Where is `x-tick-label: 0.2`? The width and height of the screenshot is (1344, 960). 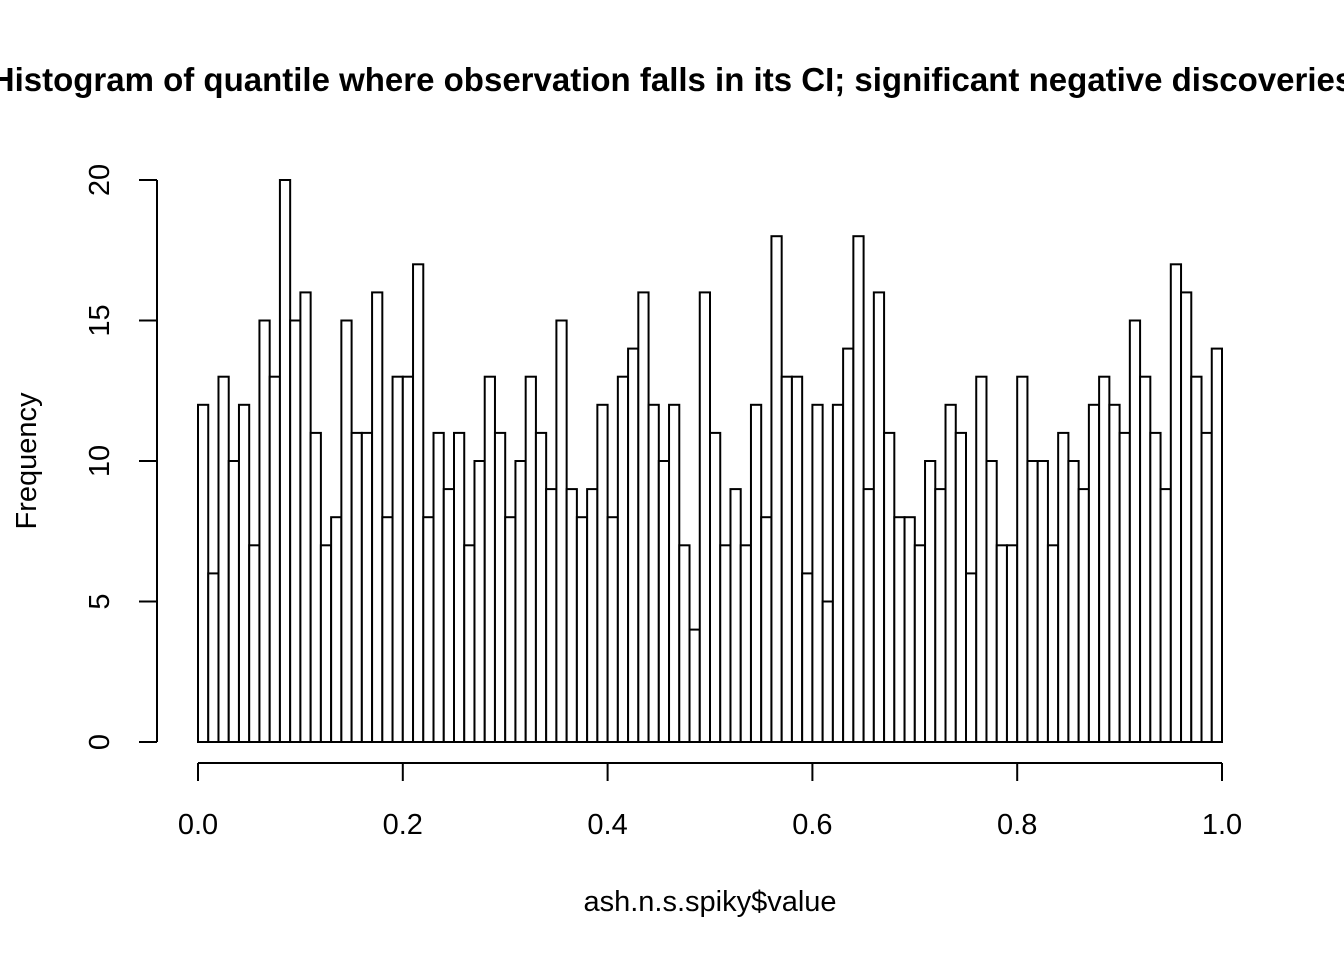 x-tick-label: 0.2 is located at coordinates (403, 825).